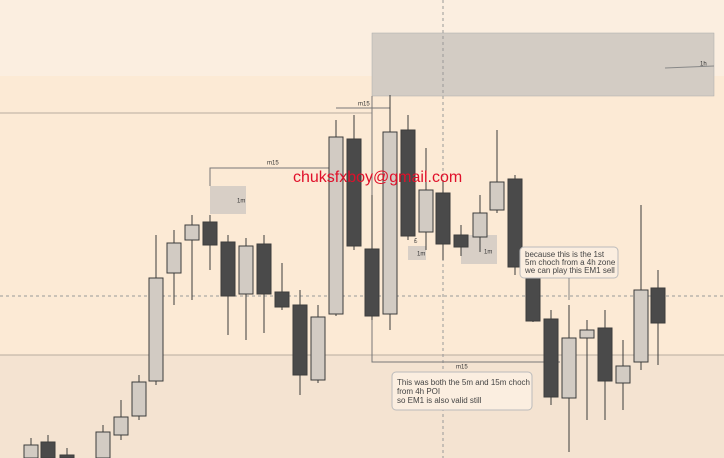 The image size is (724, 458). I want to click on note-box, so click(462, 391).